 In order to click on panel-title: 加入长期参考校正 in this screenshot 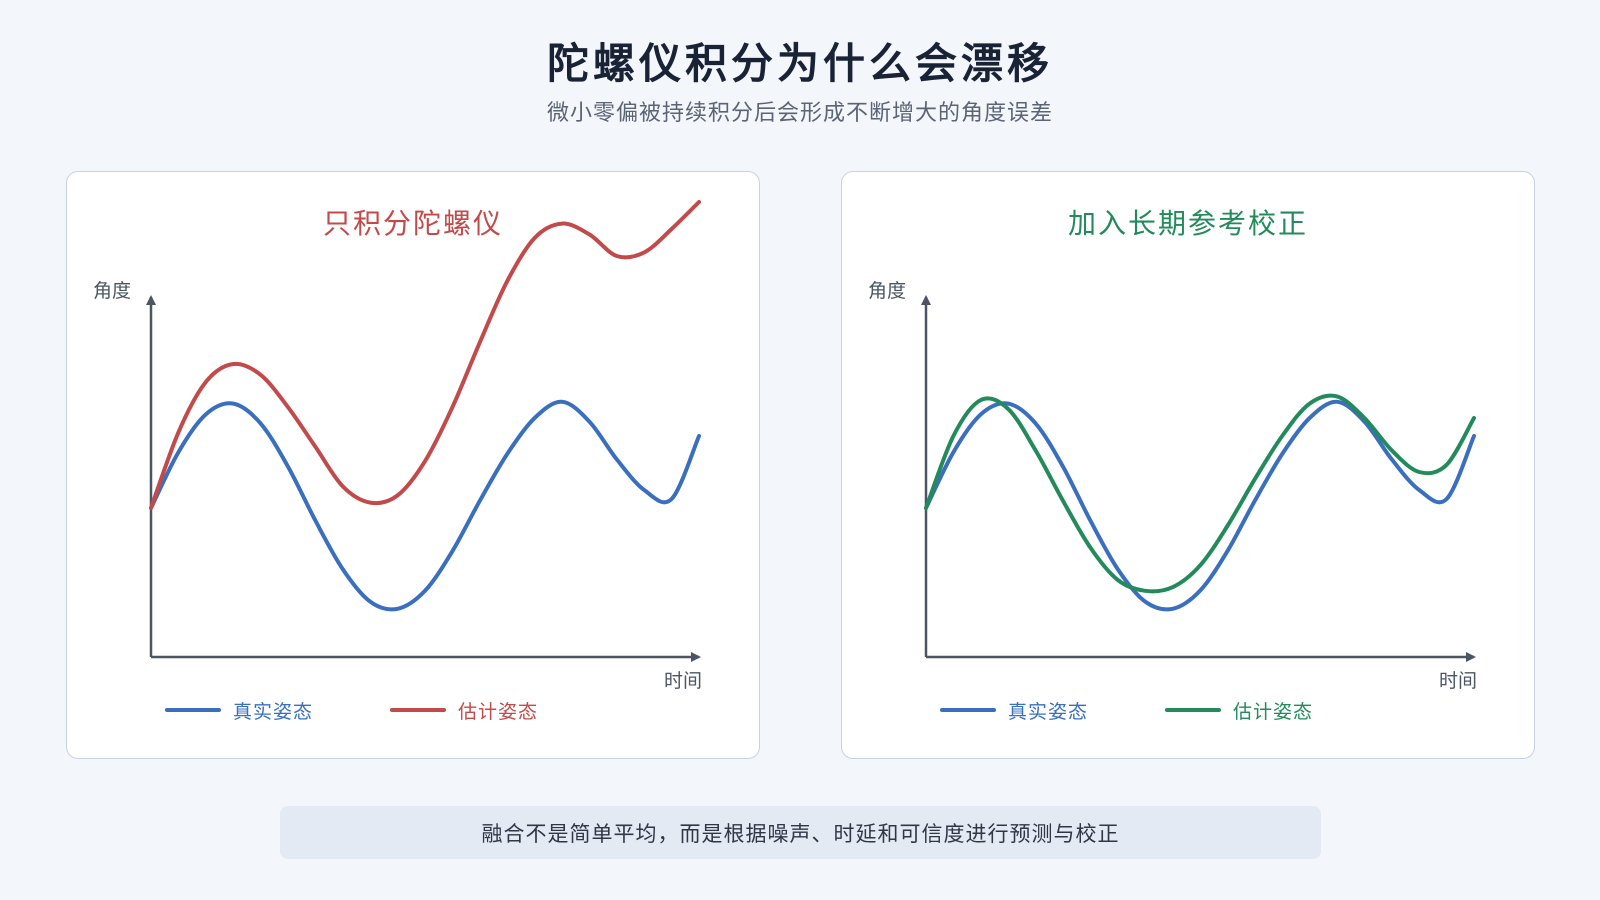, I will do `click(1187, 223)`.